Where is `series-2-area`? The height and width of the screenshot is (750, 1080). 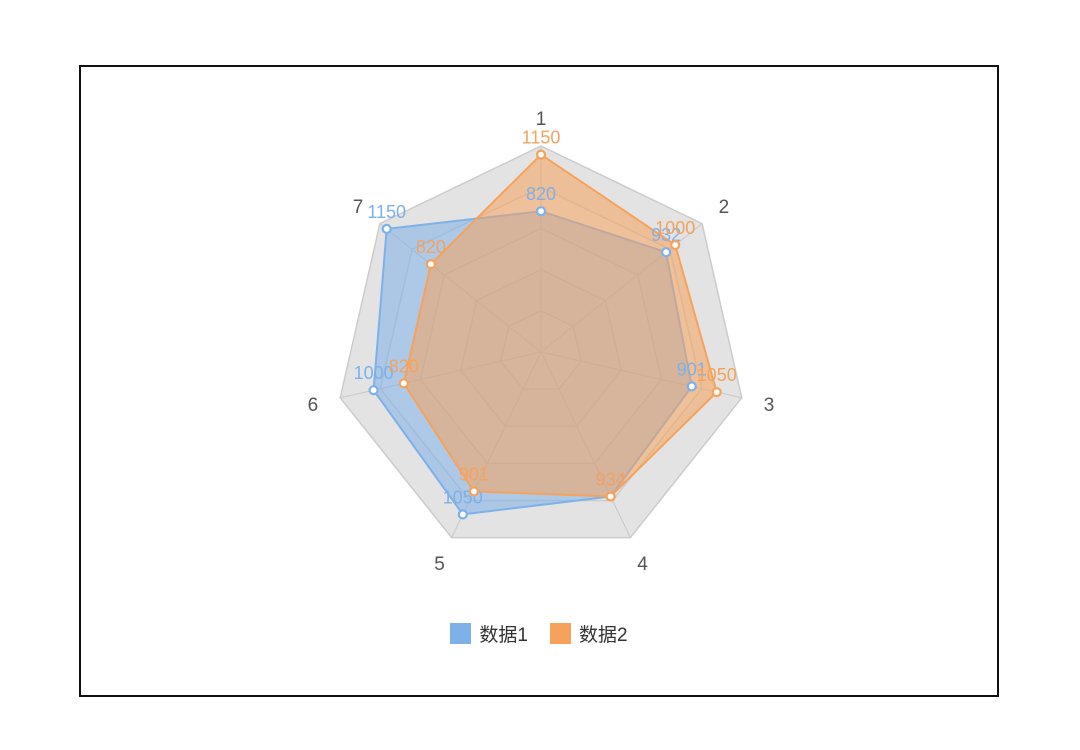
series-2-area is located at coordinates (560, 325).